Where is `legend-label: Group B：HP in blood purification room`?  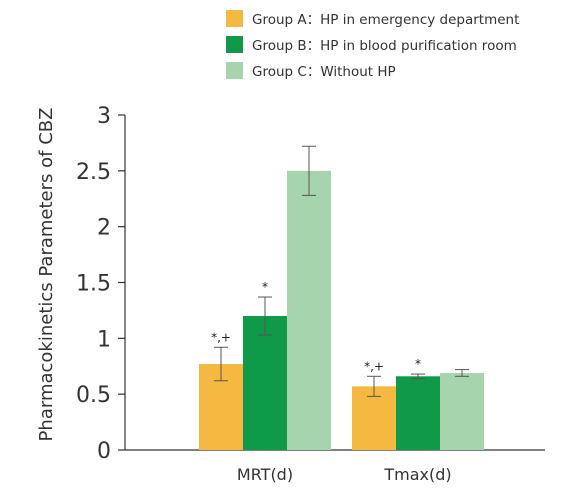 legend-label: Group B：HP in blood purification room is located at coordinates (384, 46).